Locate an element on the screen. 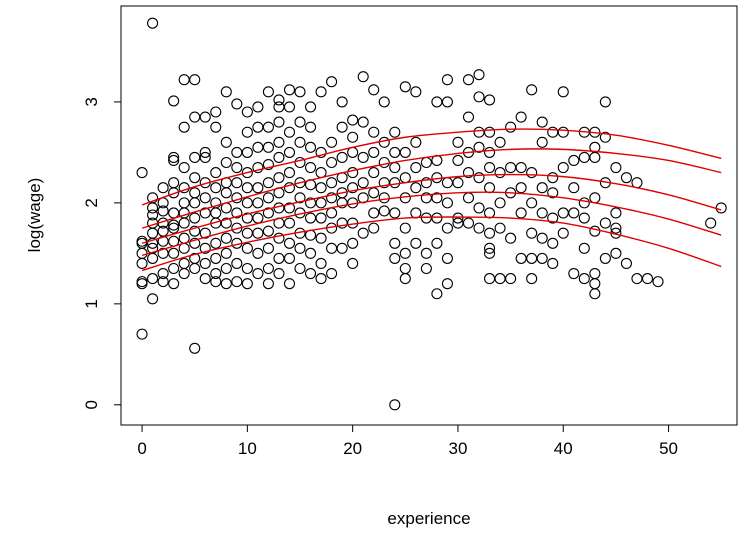 The image size is (740, 535). y-tick-label: 1 is located at coordinates (91, 303).